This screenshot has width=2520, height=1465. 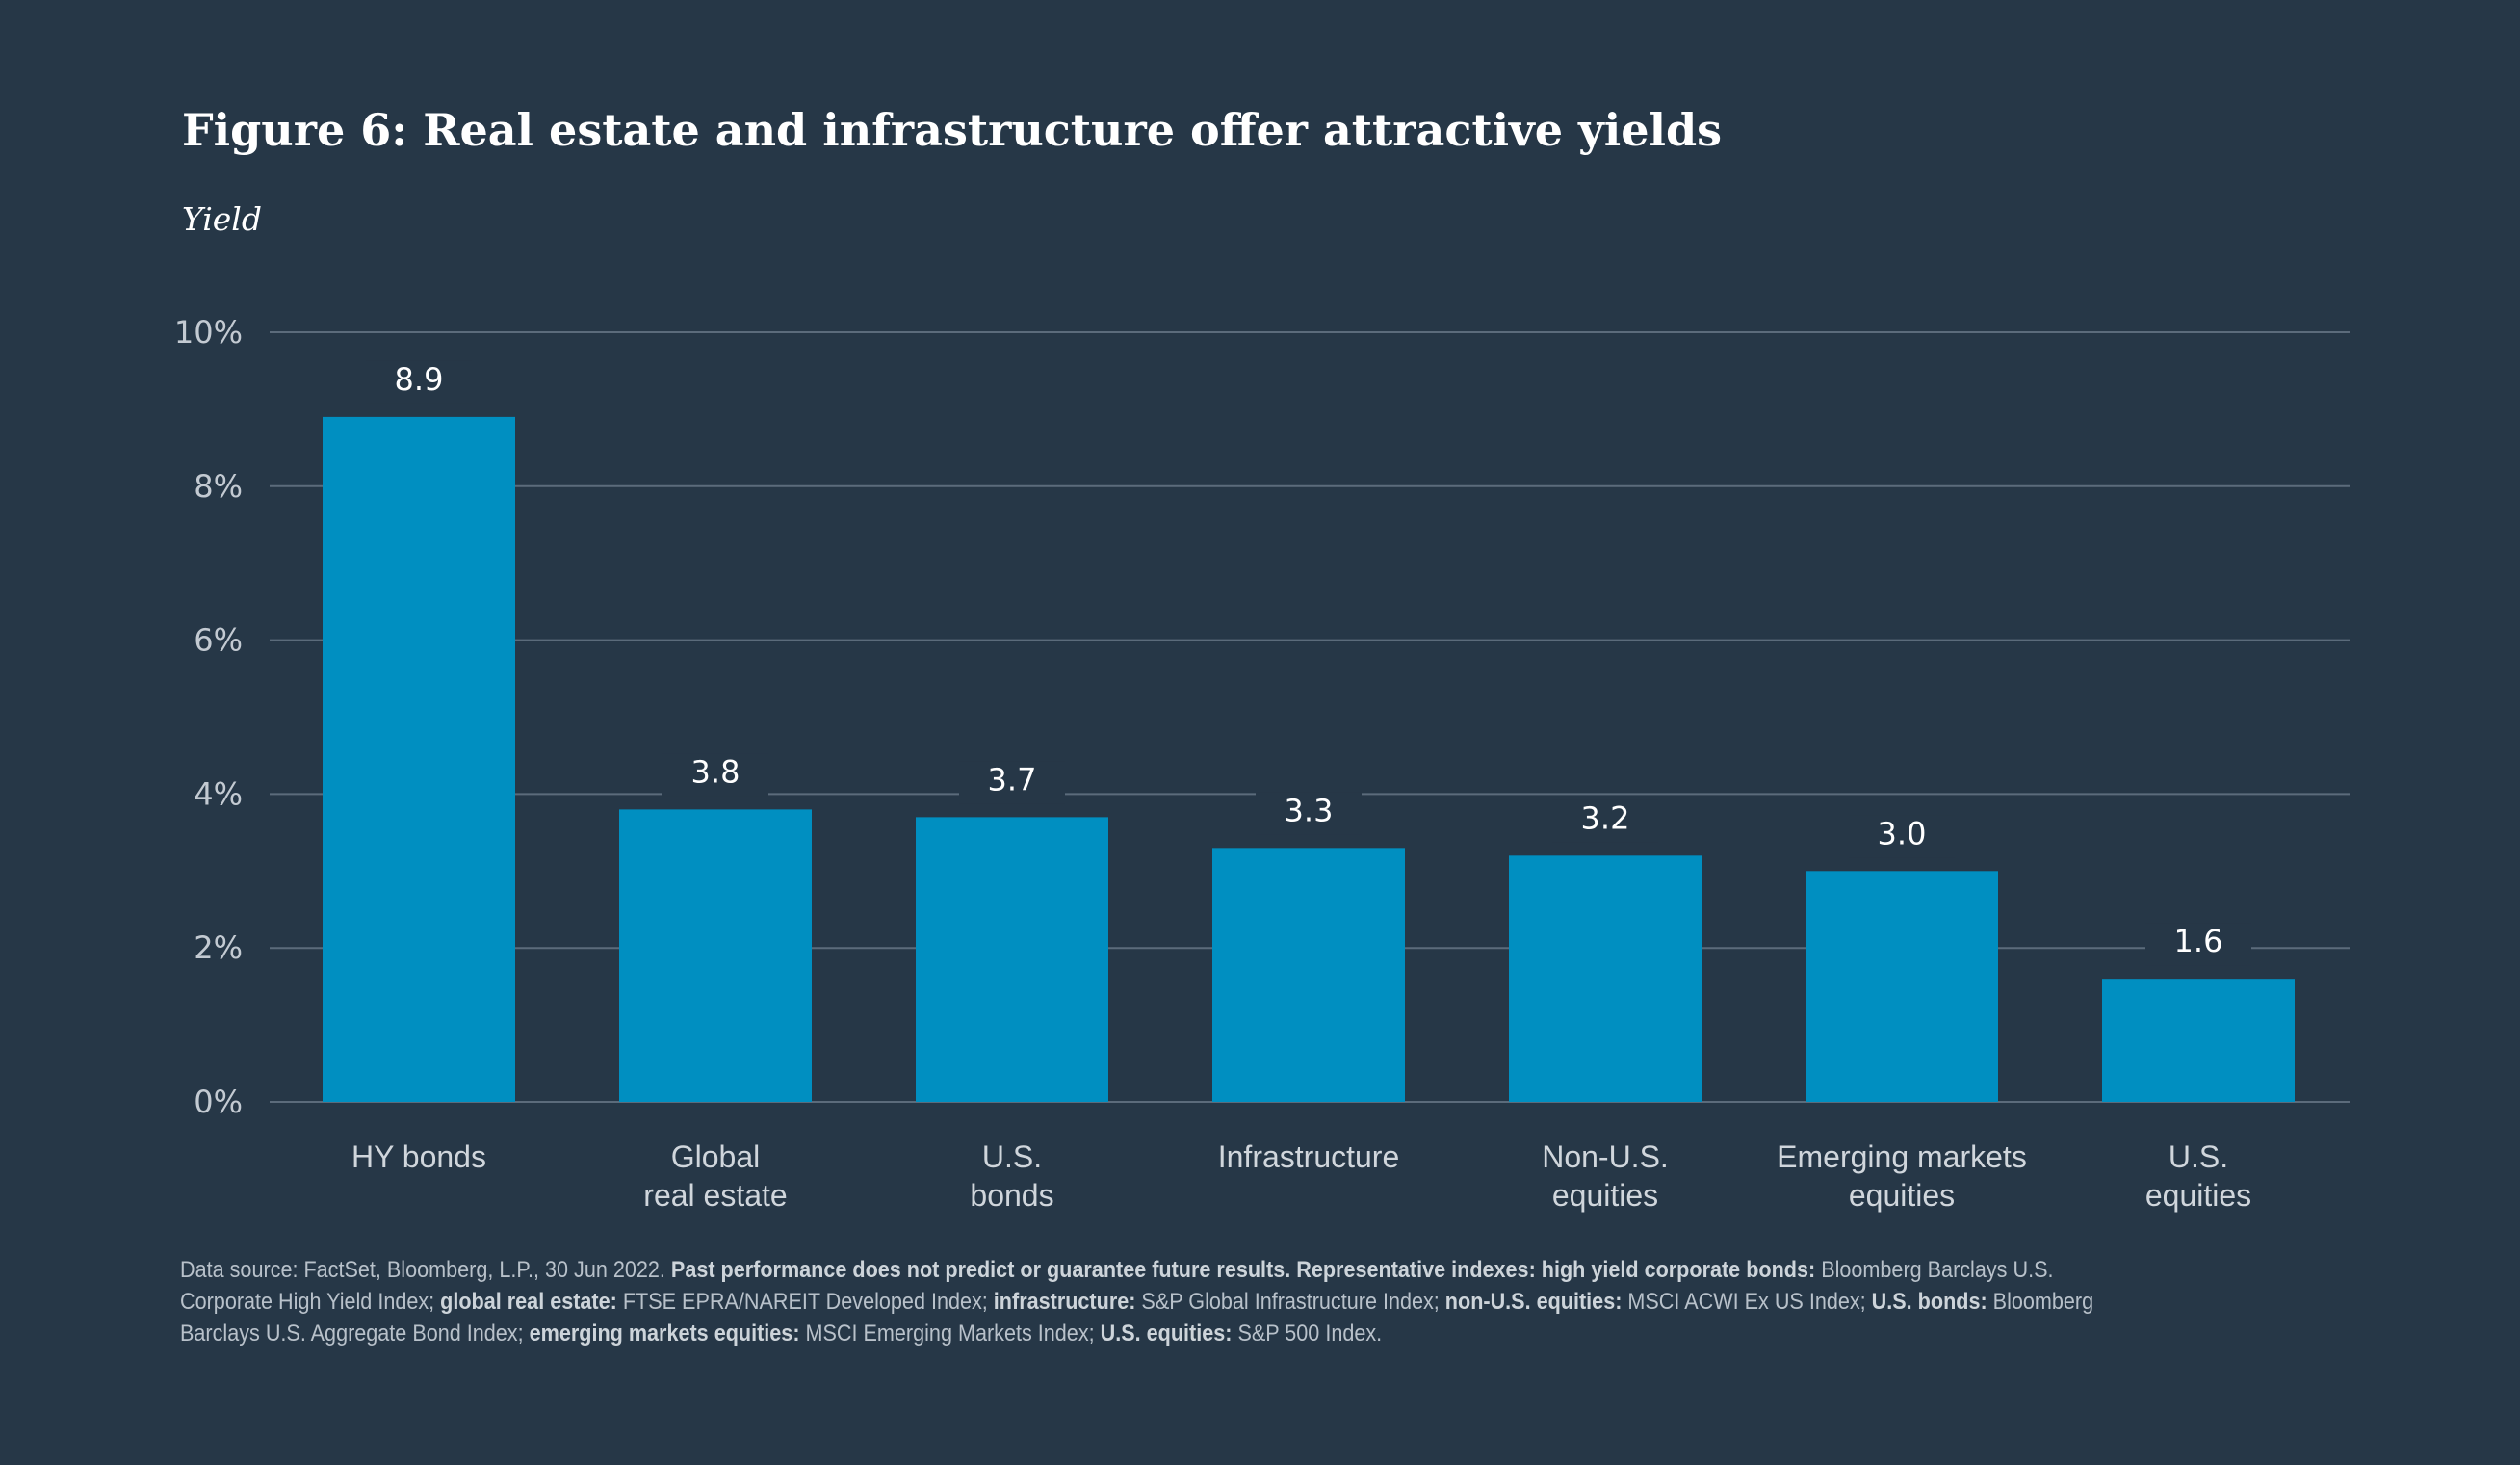 What do you see at coordinates (2198, 941) in the screenshot?
I see `data-label: 1.6` at bounding box center [2198, 941].